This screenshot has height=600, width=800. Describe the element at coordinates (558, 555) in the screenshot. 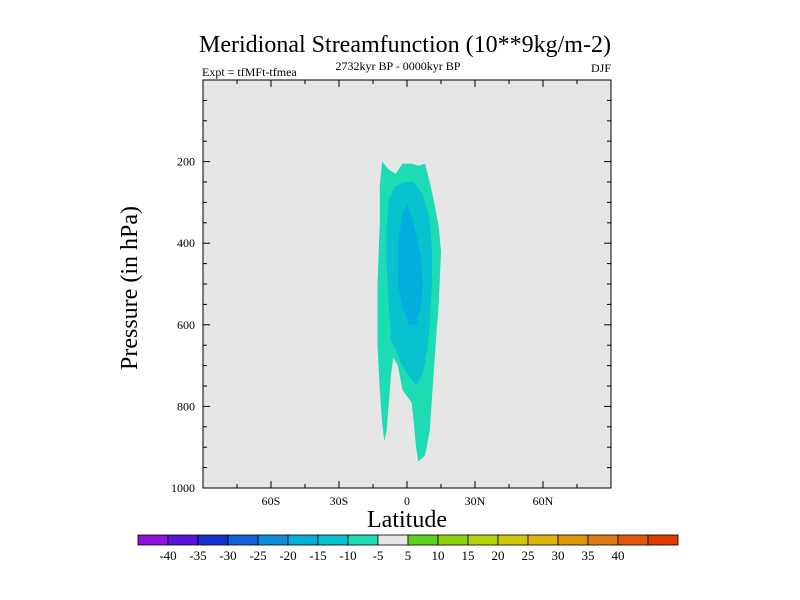

I see `colorbar-label: 30` at that location.